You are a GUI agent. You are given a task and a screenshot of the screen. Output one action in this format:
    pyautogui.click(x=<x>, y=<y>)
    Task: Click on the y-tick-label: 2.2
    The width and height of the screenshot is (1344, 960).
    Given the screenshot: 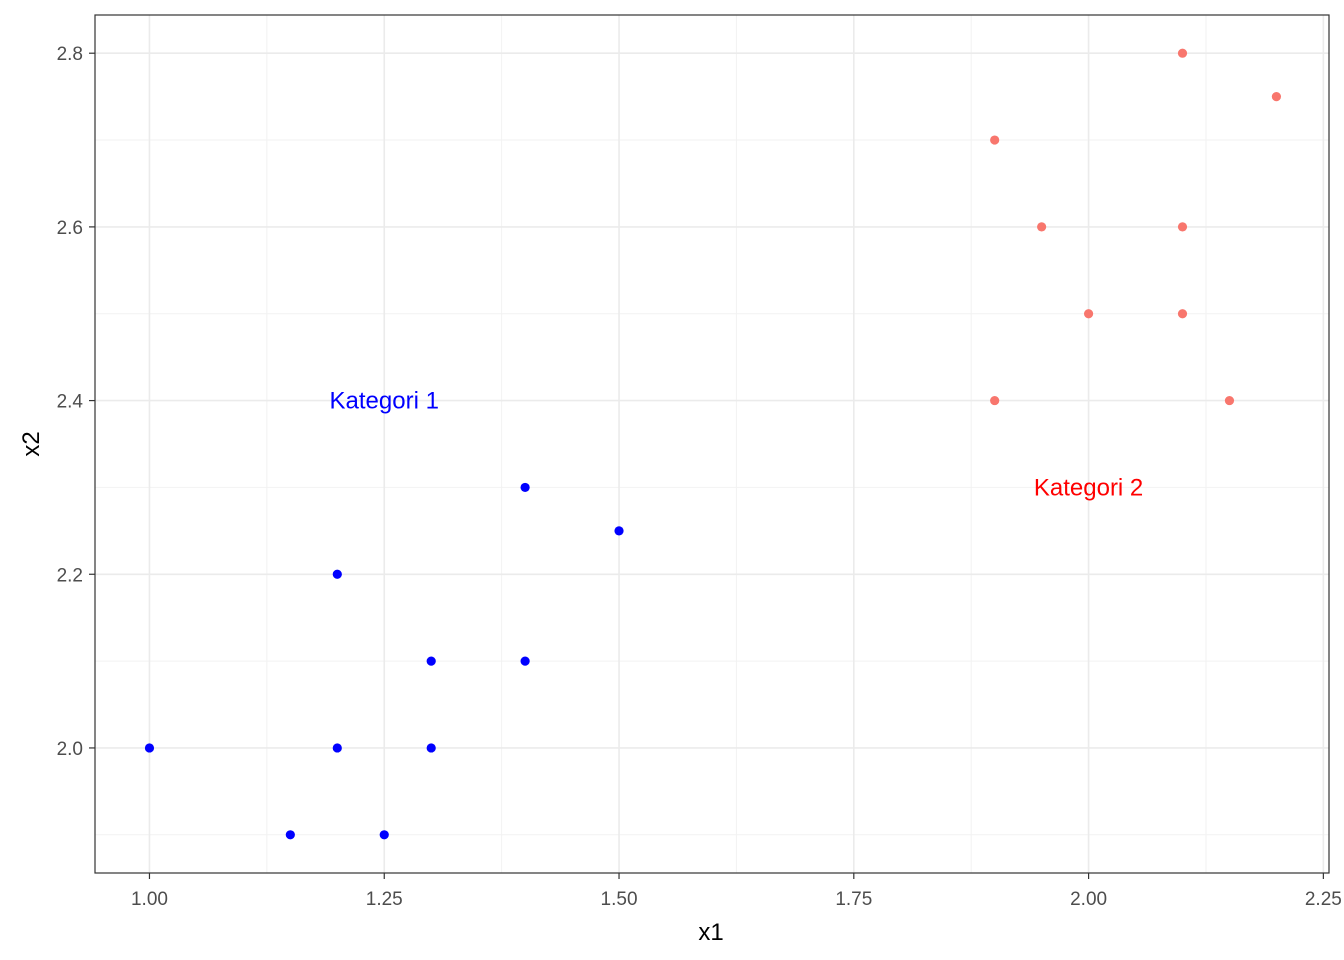 What is the action you would take?
    pyautogui.click(x=70, y=575)
    